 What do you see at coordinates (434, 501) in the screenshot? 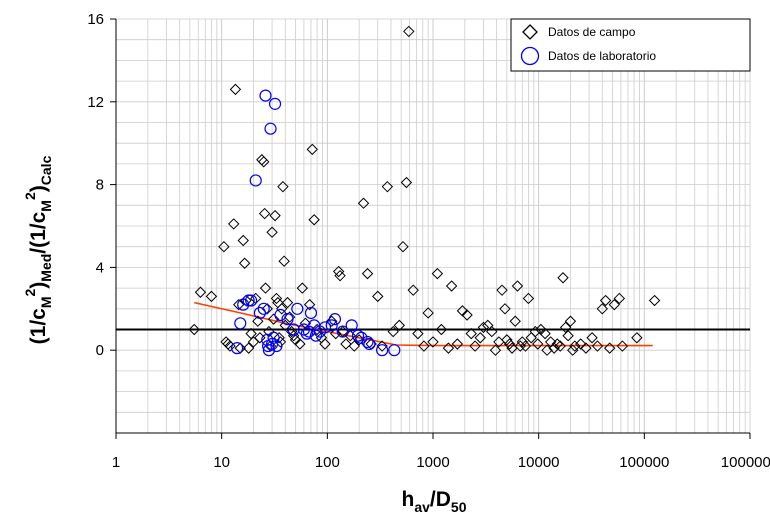
I see `x-axis-title: hav/D50` at bounding box center [434, 501].